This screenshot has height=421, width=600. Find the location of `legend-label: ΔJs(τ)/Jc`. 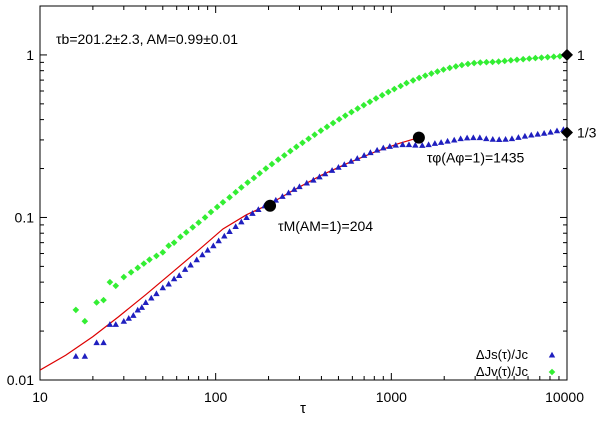

legend-label: ΔJs(τ)/Jc is located at coordinates (502, 354).